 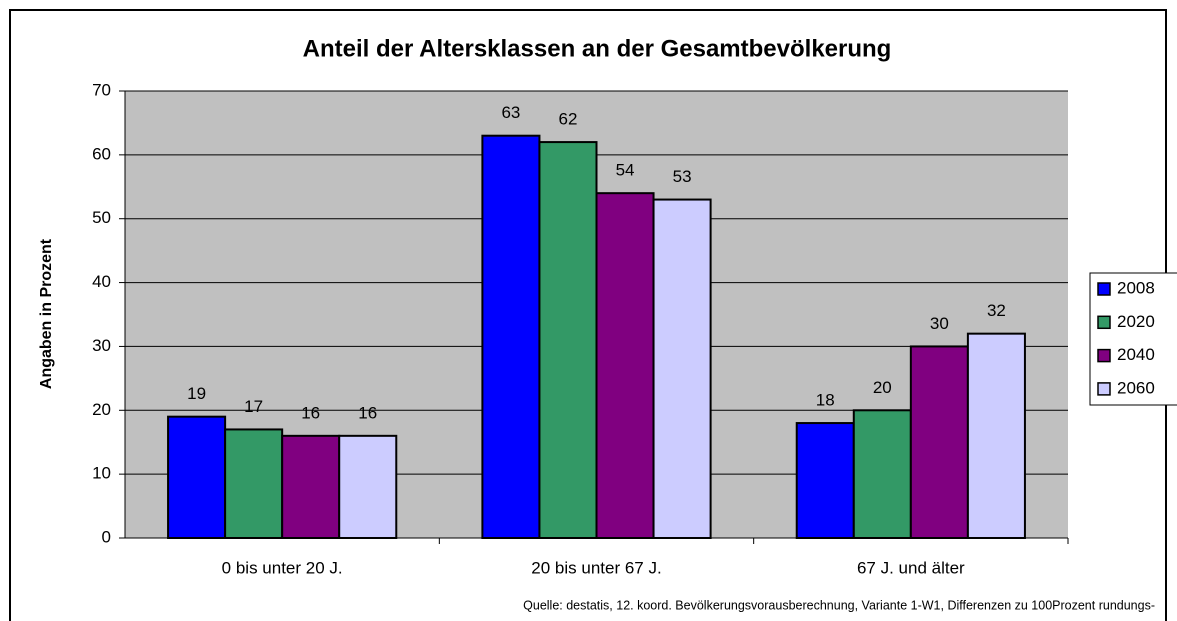 I want to click on data-label: 32, so click(x=996, y=310).